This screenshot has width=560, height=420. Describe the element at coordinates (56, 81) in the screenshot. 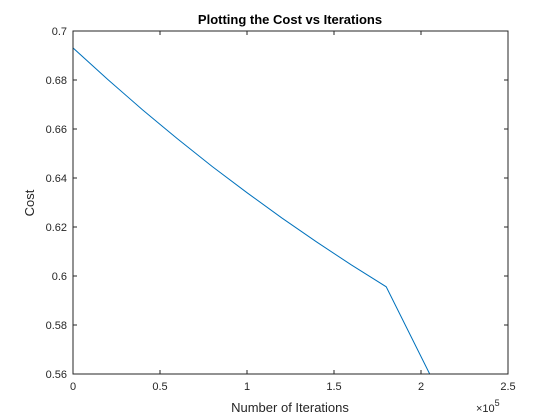

I see `y-tick-label: 0.68` at that location.